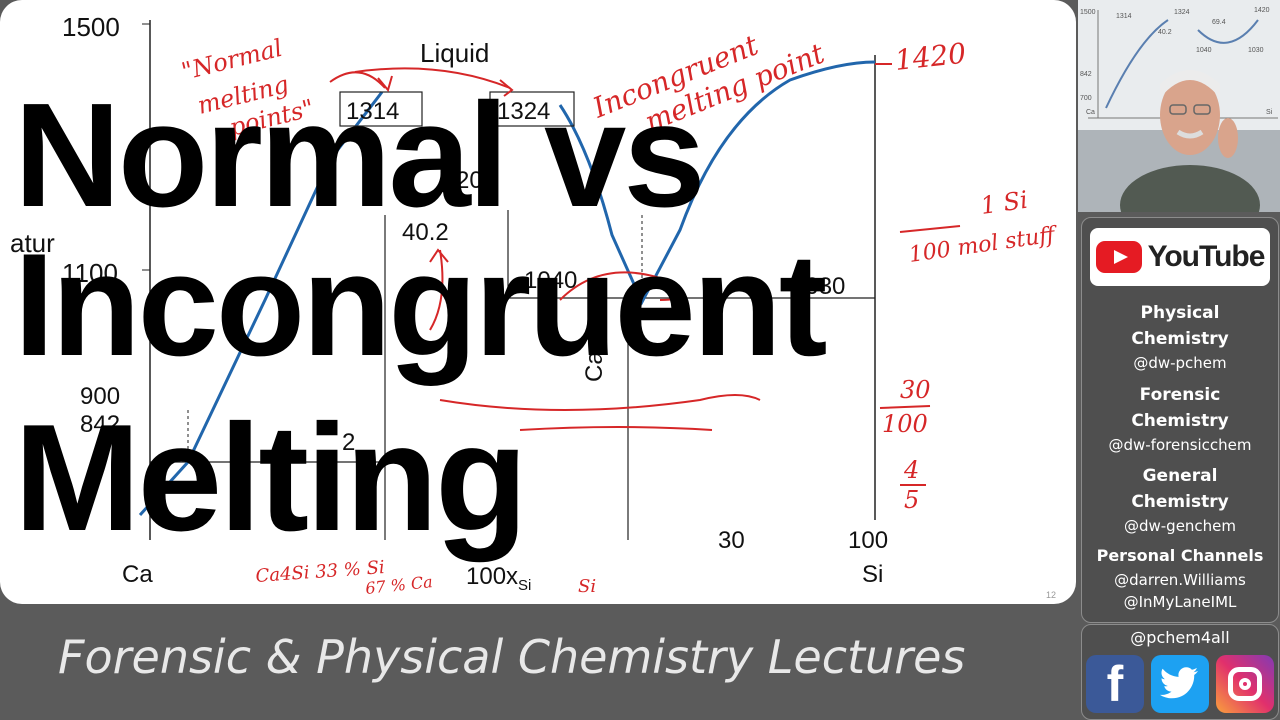 The image size is (1280, 720). I want to click on label-partial-ca: Ca, so click(594, 366).